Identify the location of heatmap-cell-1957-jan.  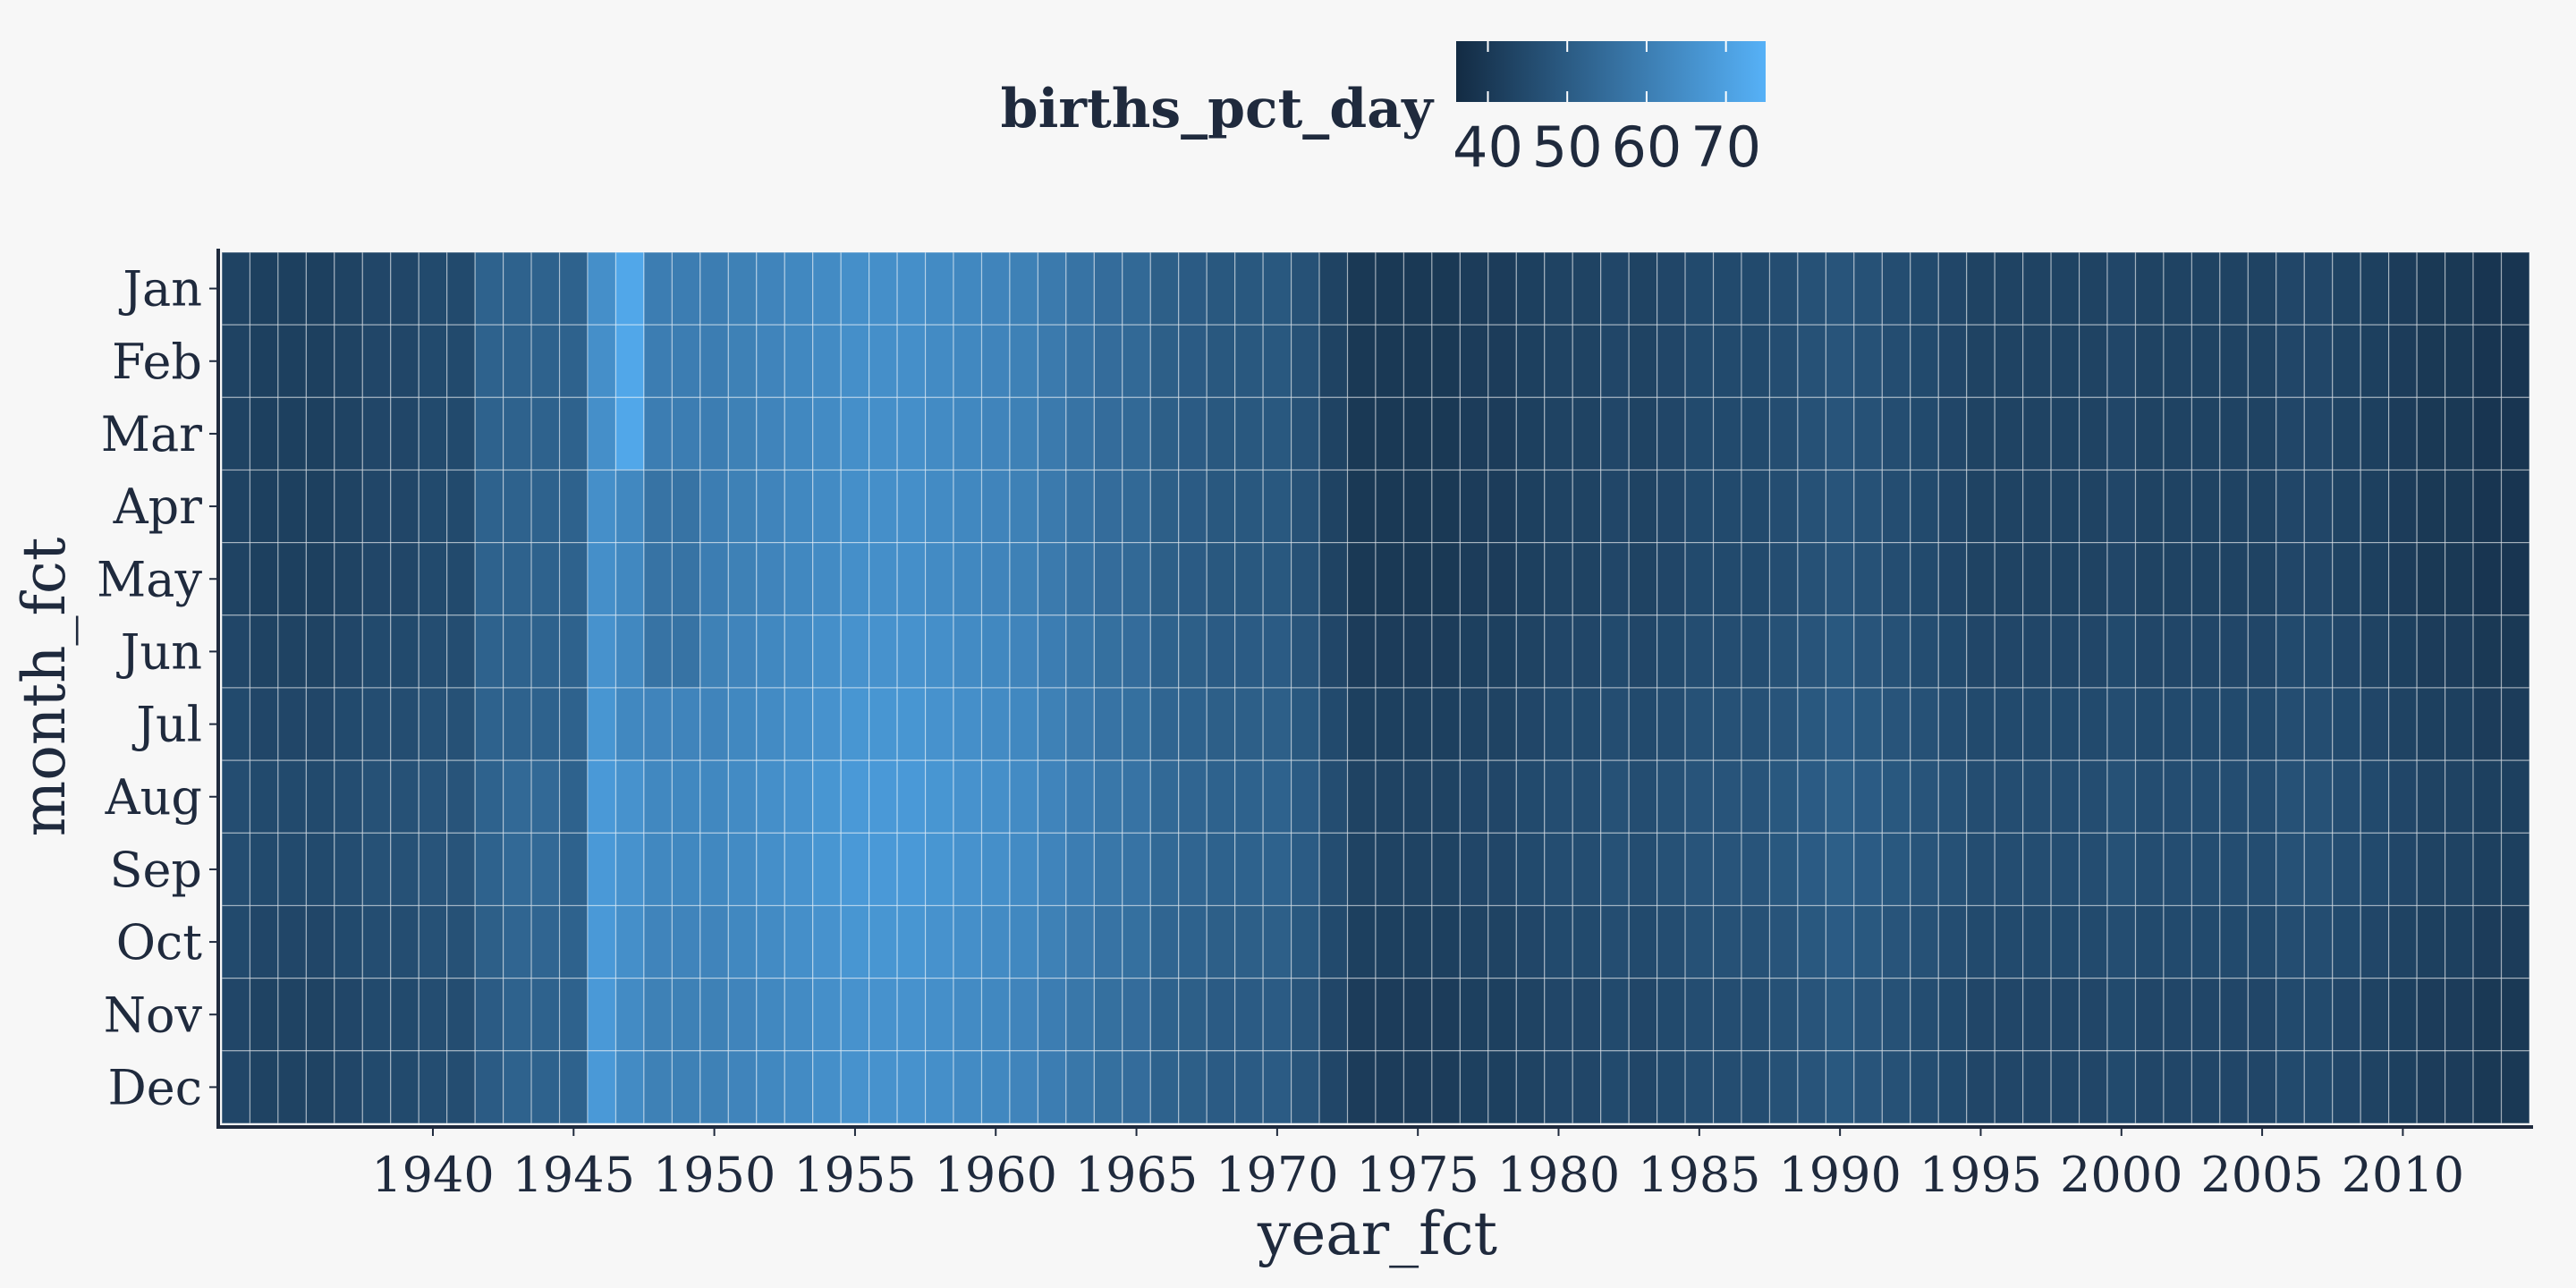
(911, 288).